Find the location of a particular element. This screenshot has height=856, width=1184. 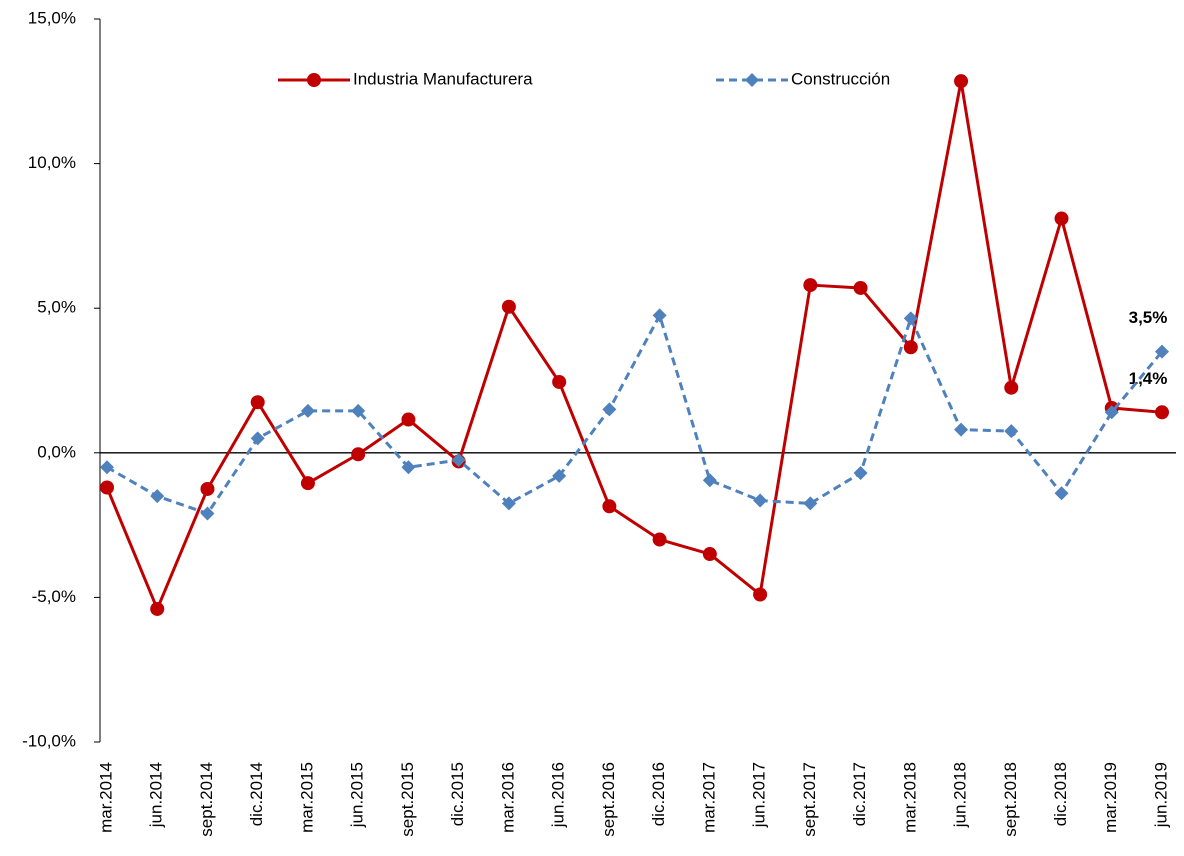

x-tick-label: jun.2018 is located at coordinates (960, 795).